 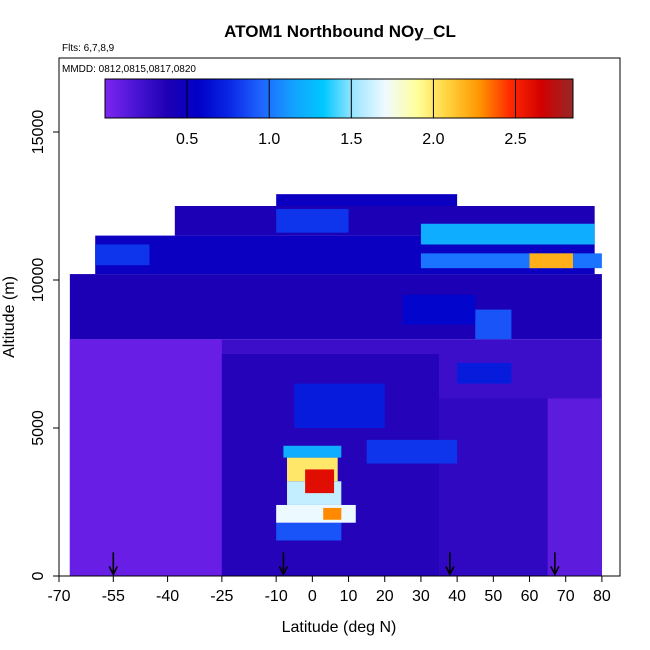 I want to click on y-tick-label: 15000, so click(x=38, y=132).